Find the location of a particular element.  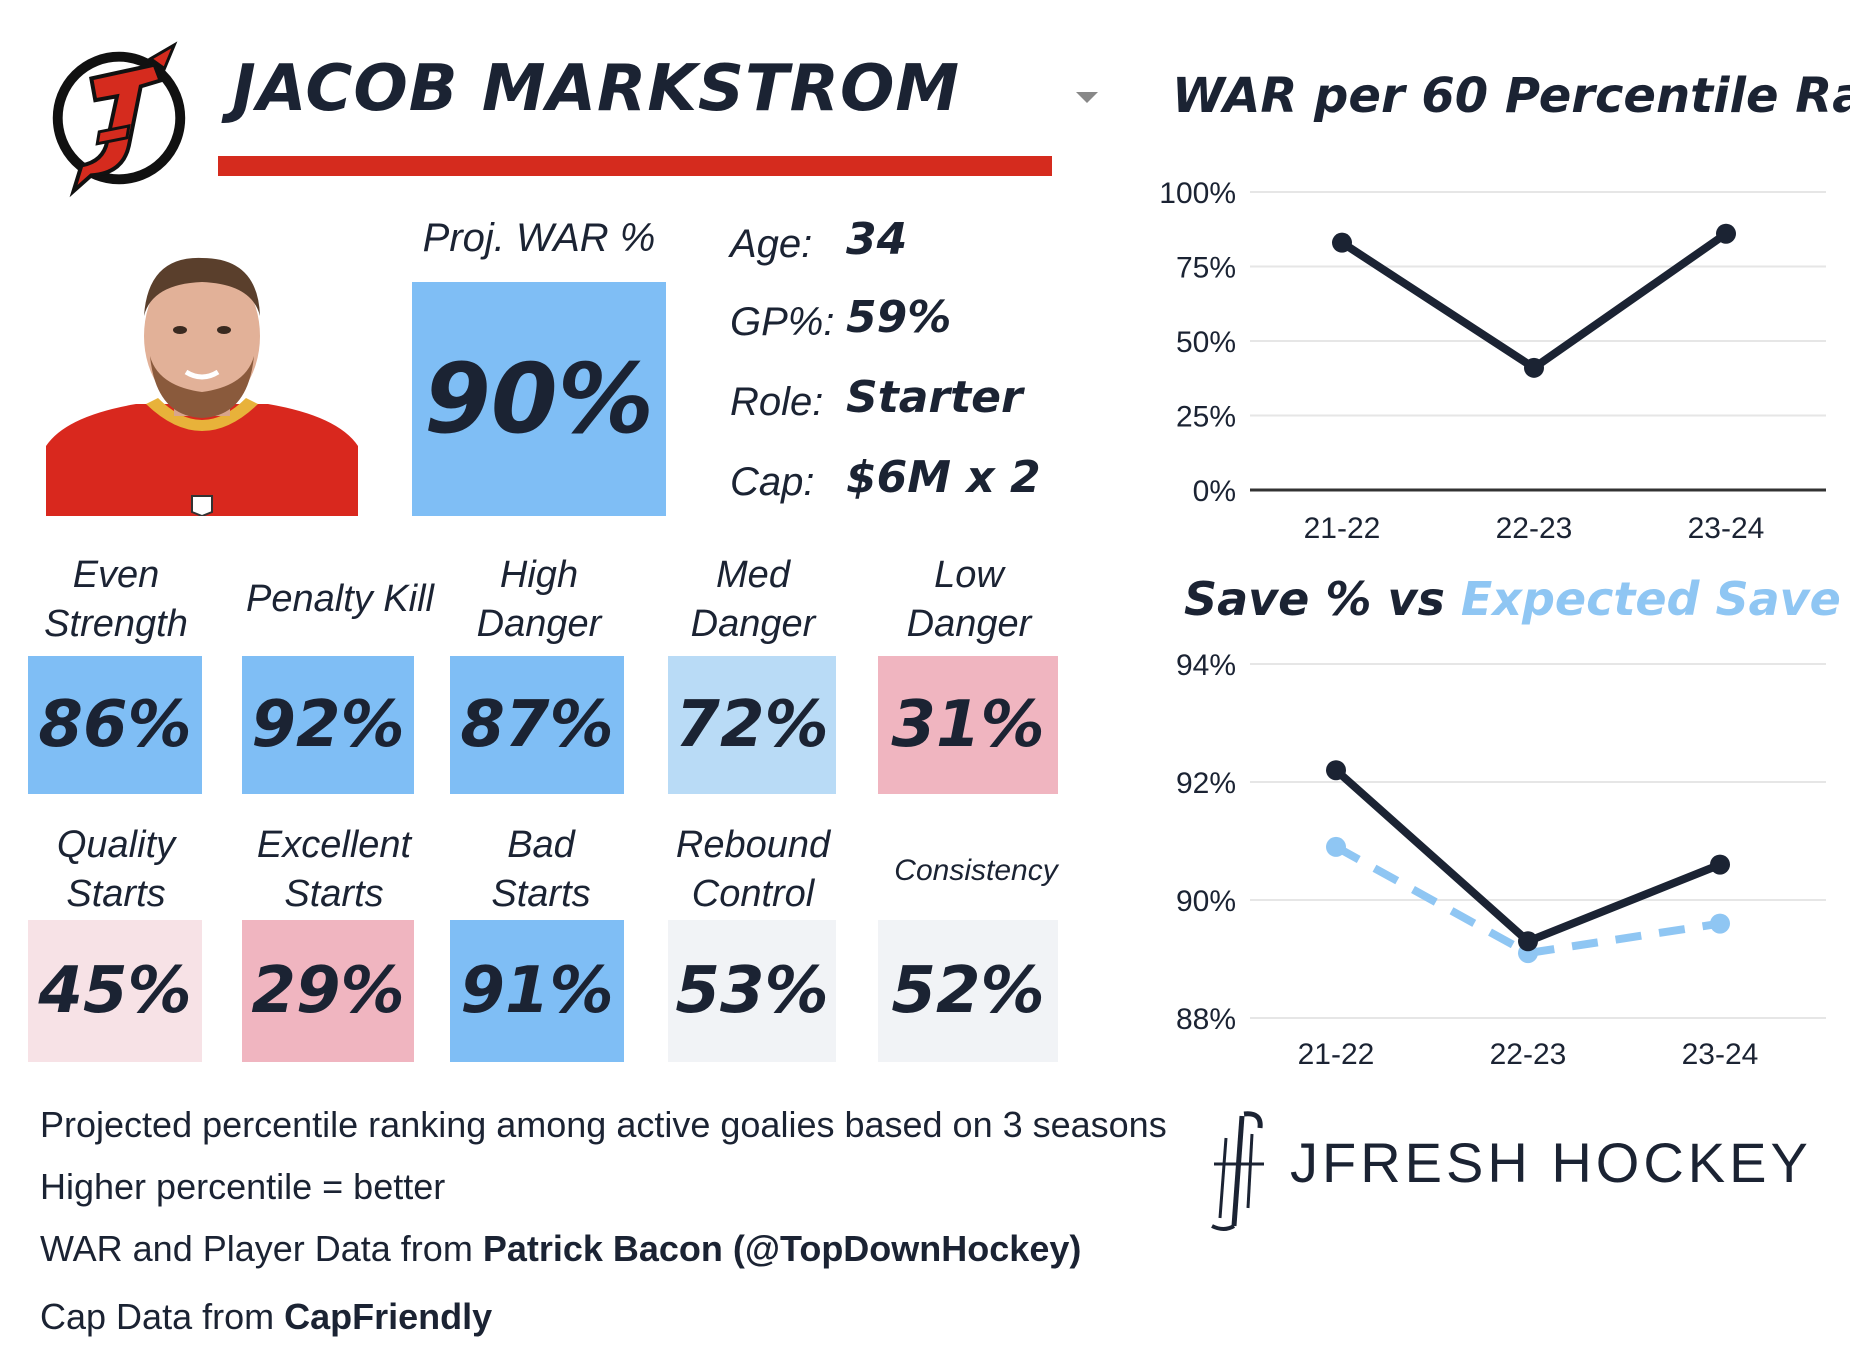

y-tick-label: 25% is located at coordinates (1206, 417).